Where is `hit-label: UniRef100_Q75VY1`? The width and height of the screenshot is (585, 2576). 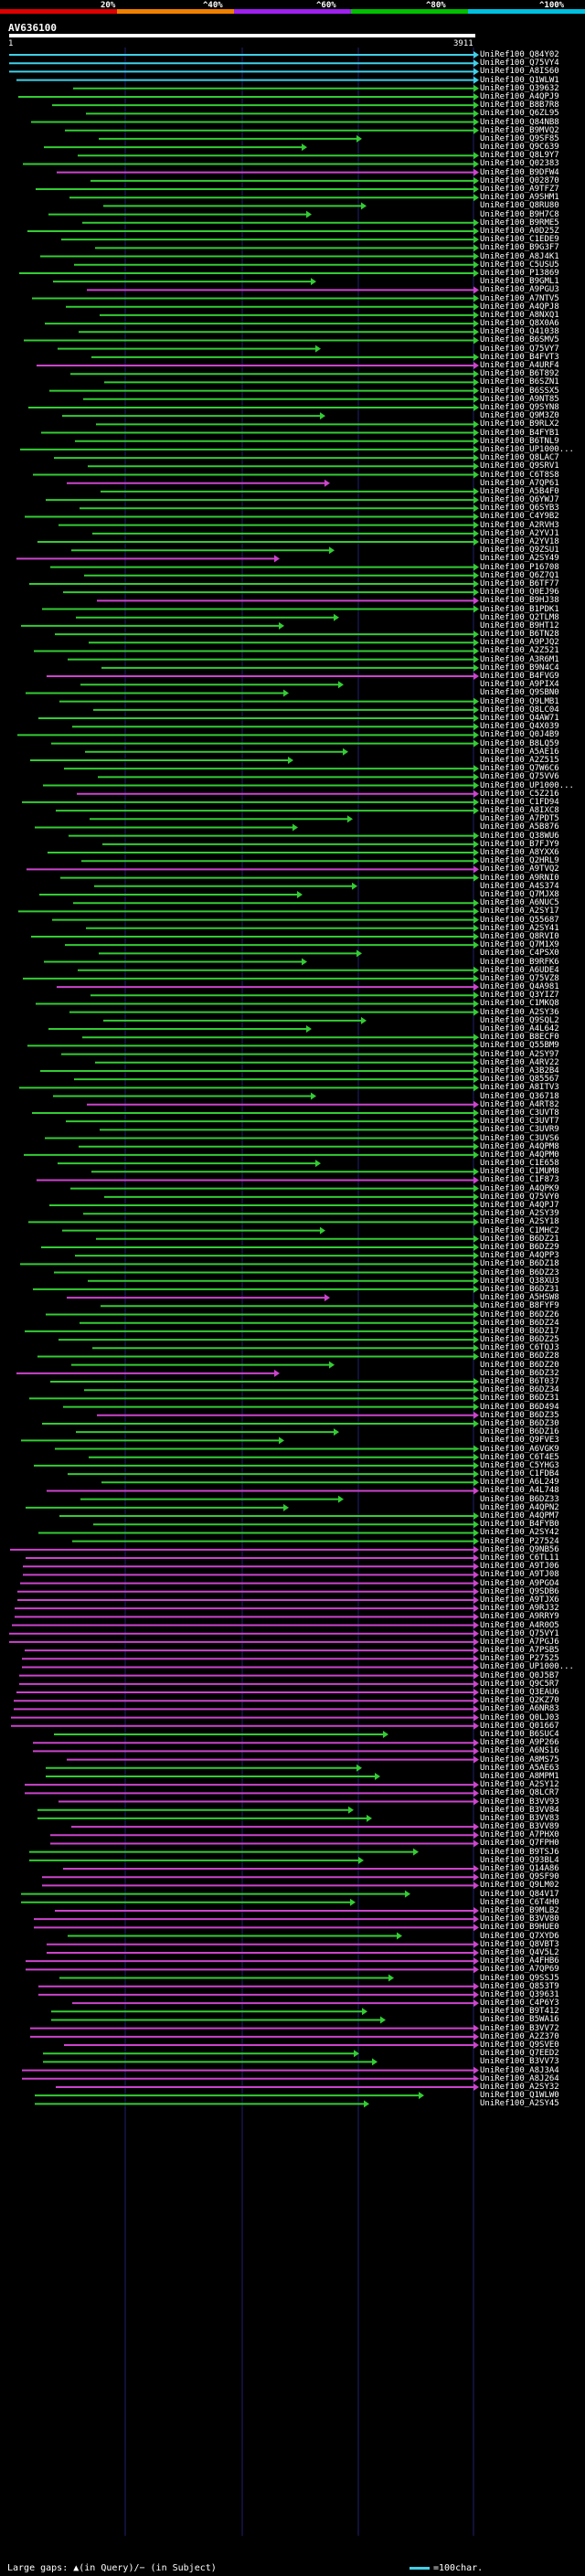
hit-label: UniRef100_Q75VY1 is located at coordinates (519, 1633).